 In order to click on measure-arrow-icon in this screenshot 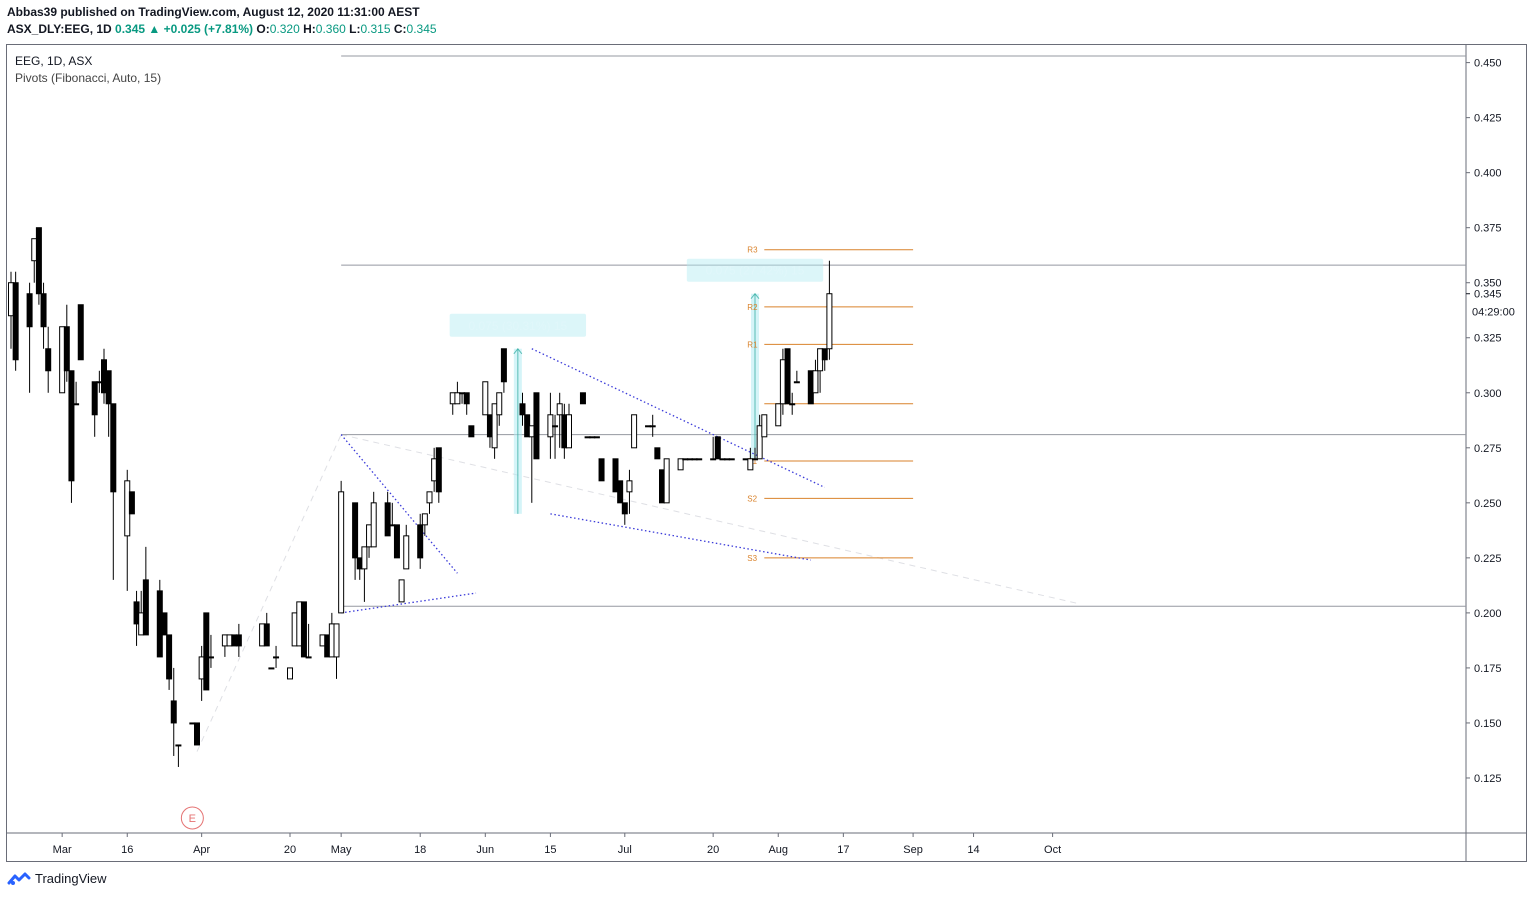, I will do `click(518, 351)`.